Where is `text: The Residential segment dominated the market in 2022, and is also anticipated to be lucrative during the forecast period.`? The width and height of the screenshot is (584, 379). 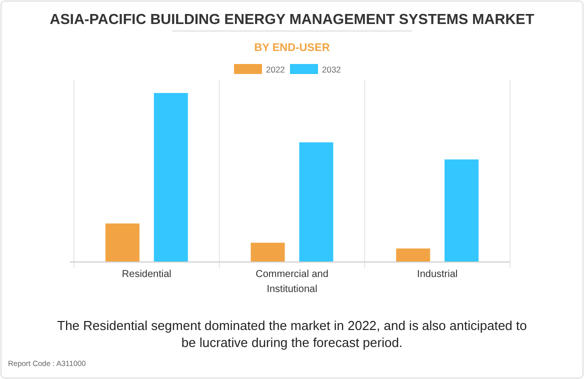
text: The Residential segment dominated the market in 2022, and is also anticipated to be lucrative during the forecast period. is located at coordinates (292, 334).